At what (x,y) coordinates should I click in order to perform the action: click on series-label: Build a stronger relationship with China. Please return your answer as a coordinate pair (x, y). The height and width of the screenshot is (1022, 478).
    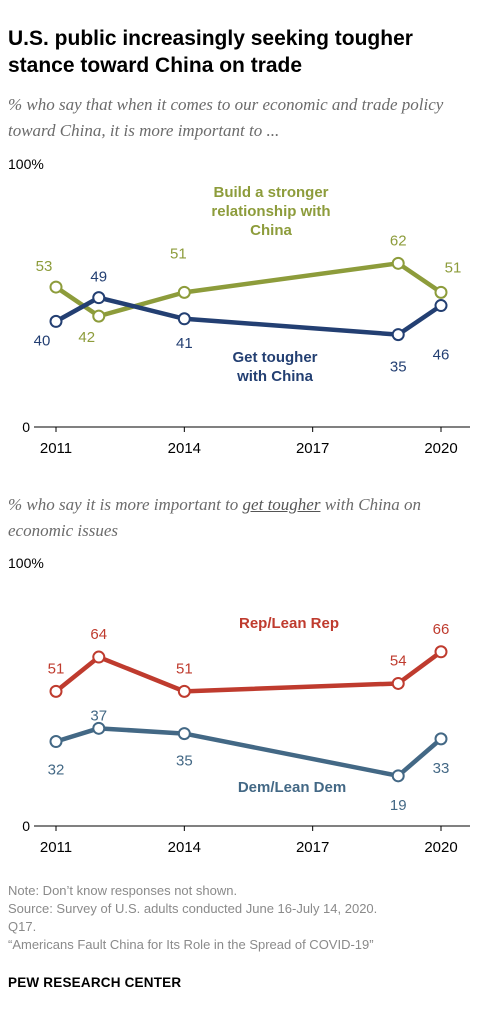
    Looking at the image, I should click on (270, 211).